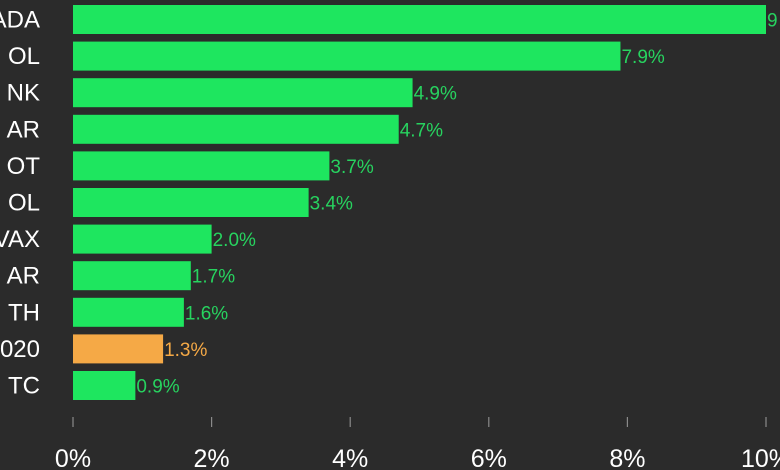 The width and height of the screenshot is (780, 470). What do you see at coordinates (347, 56) in the screenshot?
I see `bar-sol` at bounding box center [347, 56].